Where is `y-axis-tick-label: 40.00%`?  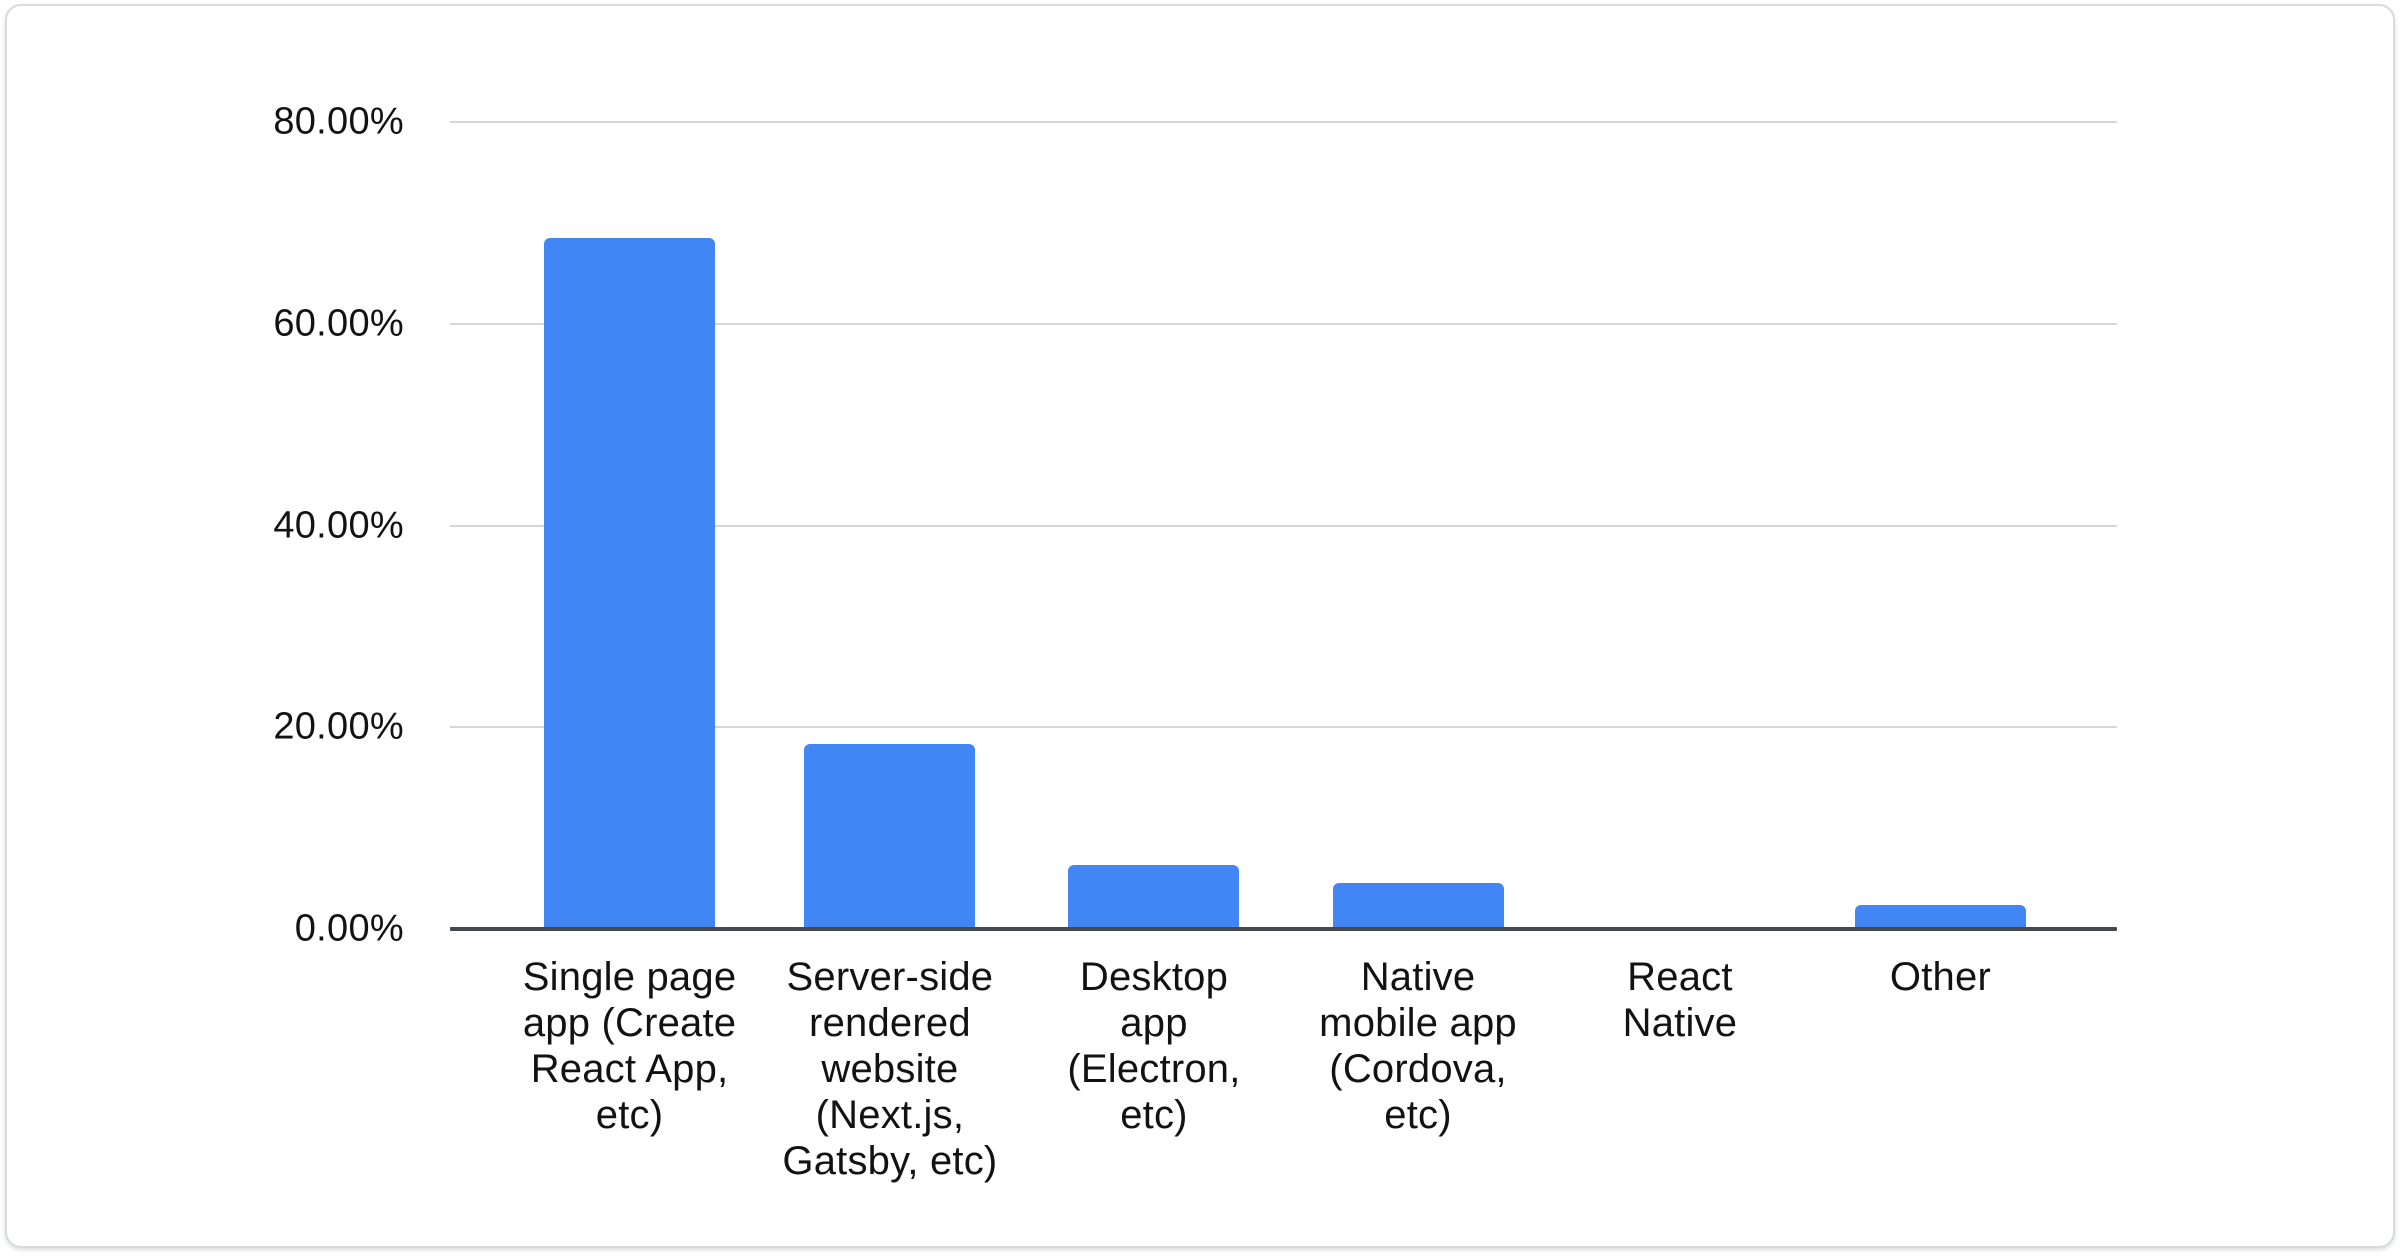
y-axis-tick-label: 40.00% is located at coordinates (338, 525).